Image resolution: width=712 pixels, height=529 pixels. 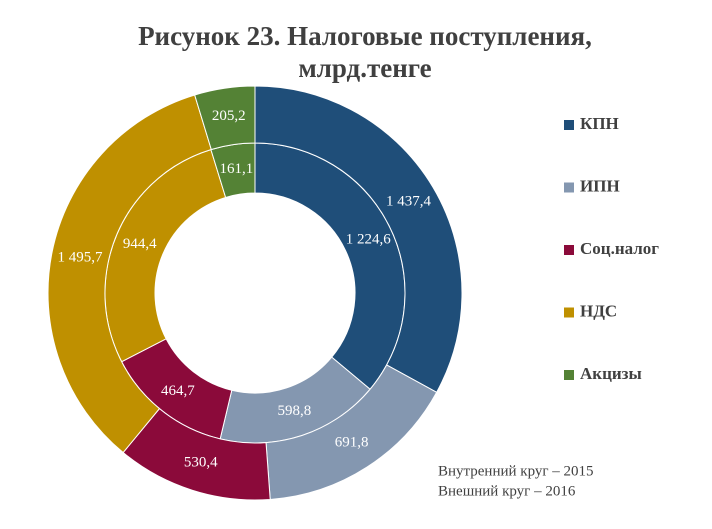 What do you see at coordinates (229, 116) in the screenshot?
I see `data-label: 205,2` at bounding box center [229, 116].